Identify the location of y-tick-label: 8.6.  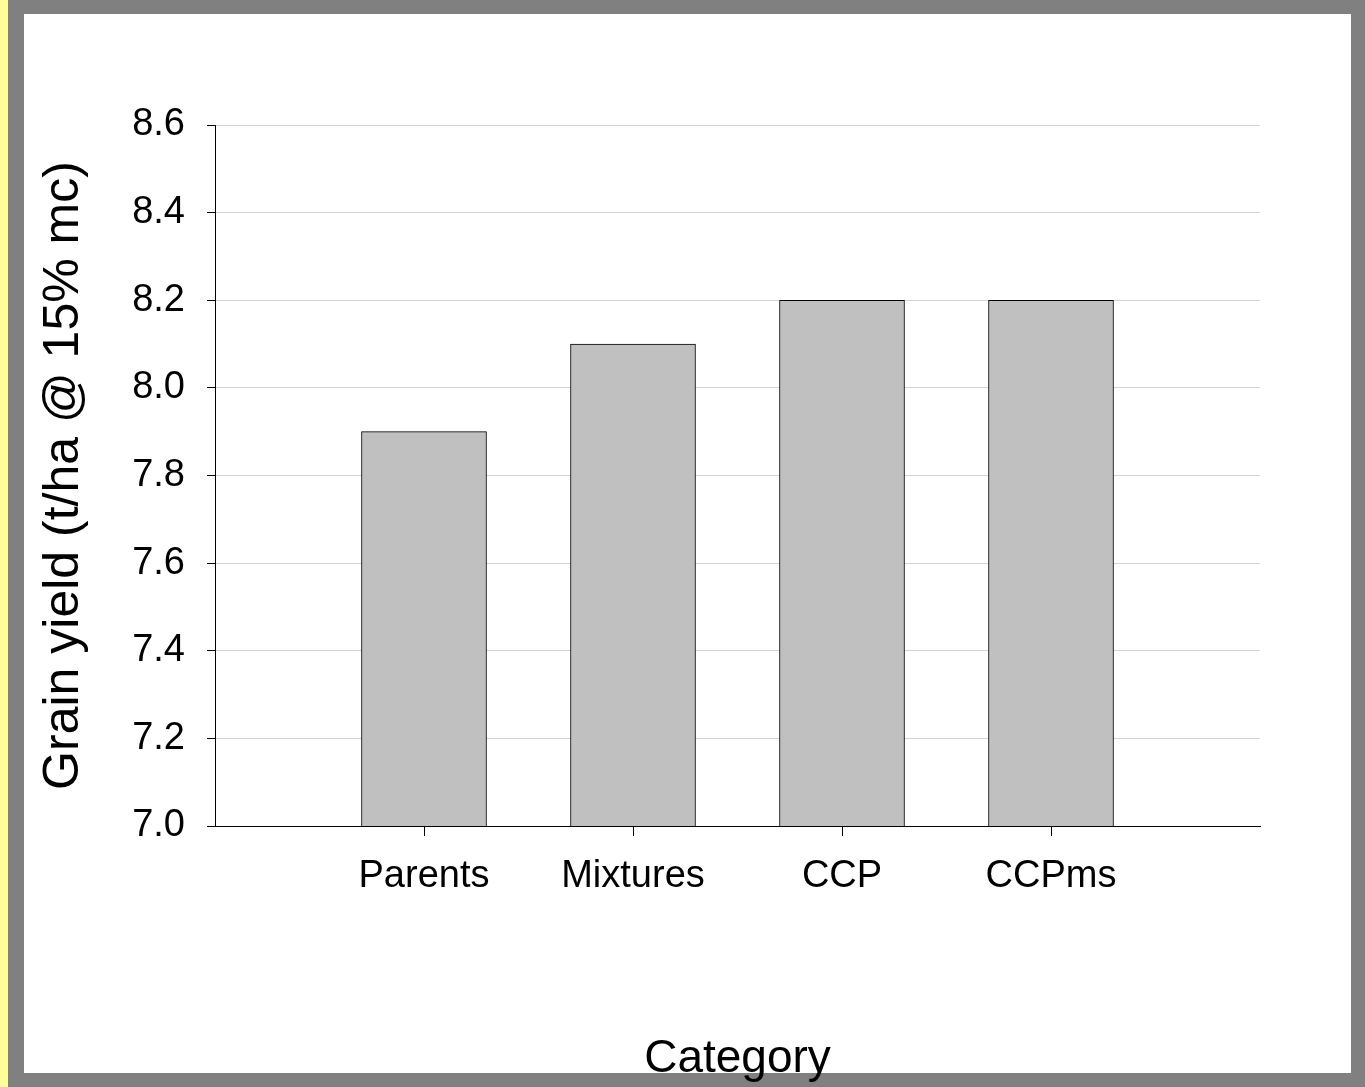
(158, 122).